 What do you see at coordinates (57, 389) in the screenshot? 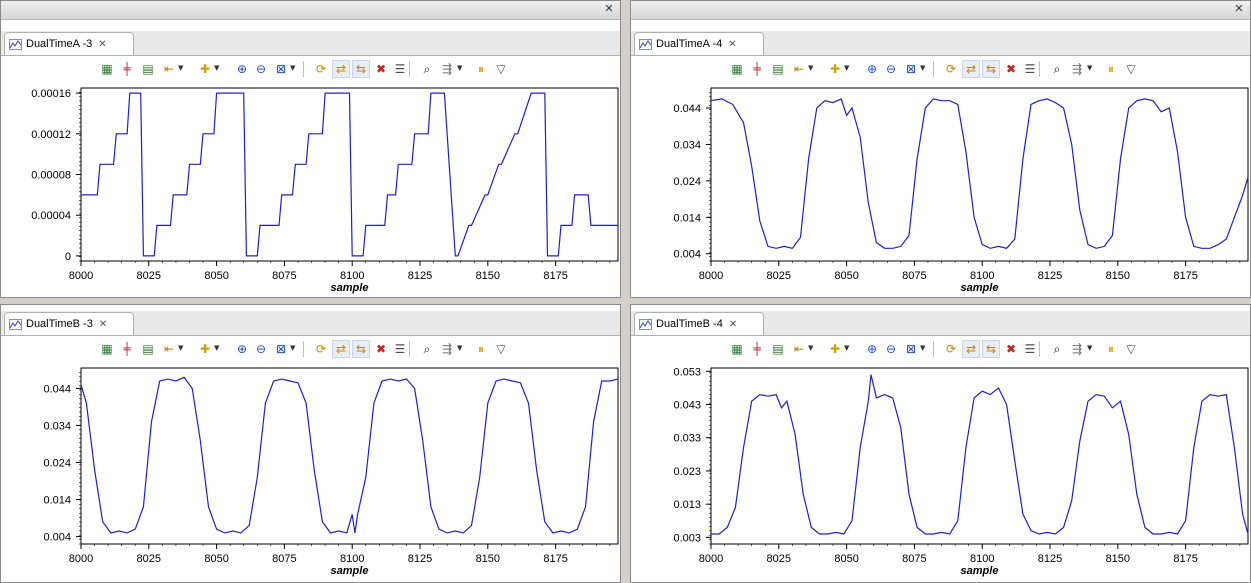
I see `y-tick-label: 0.044` at bounding box center [57, 389].